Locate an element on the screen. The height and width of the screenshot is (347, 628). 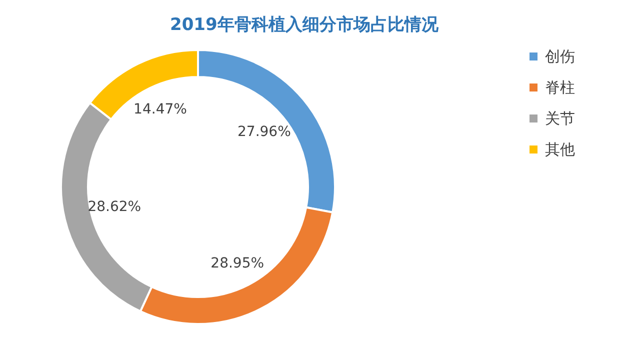
chart-title: 2019年骨科植入细分市场占比情况 is located at coordinates (305, 25).